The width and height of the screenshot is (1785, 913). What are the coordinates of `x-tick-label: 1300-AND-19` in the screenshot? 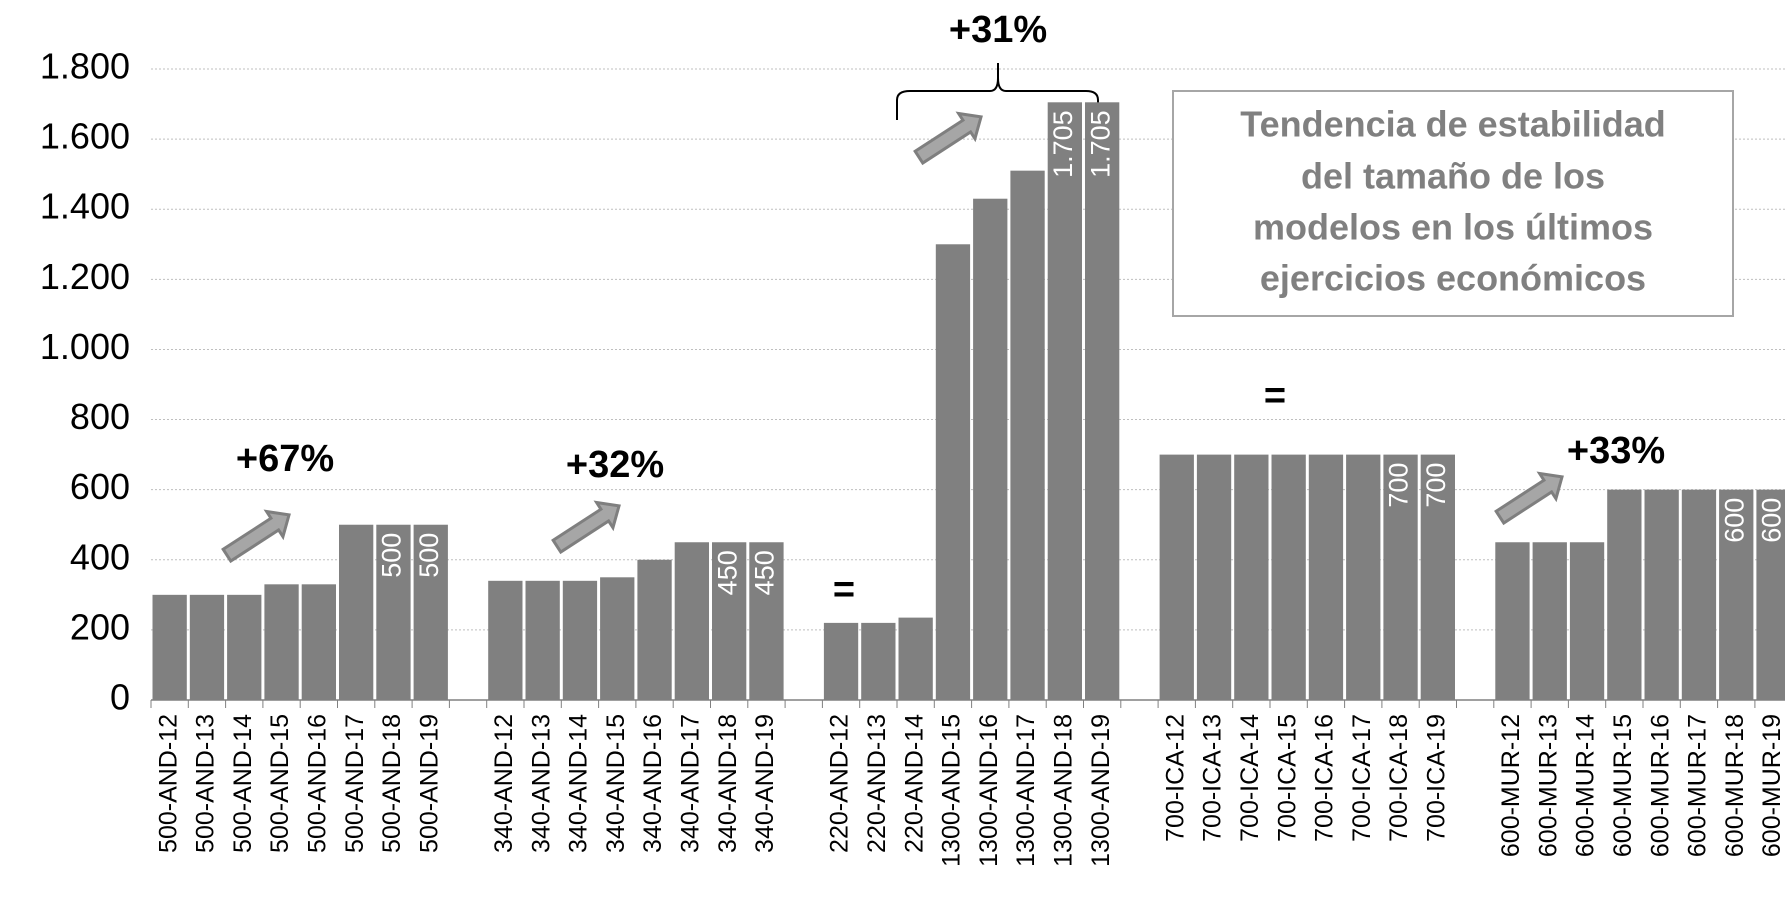 It's located at (1101, 790).